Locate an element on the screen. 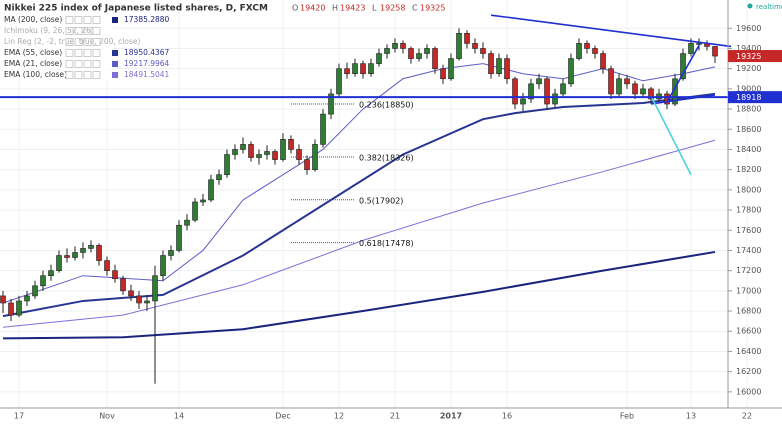 This screenshot has height=424, width=782. ohlc-value: 19420 is located at coordinates (312, 8).